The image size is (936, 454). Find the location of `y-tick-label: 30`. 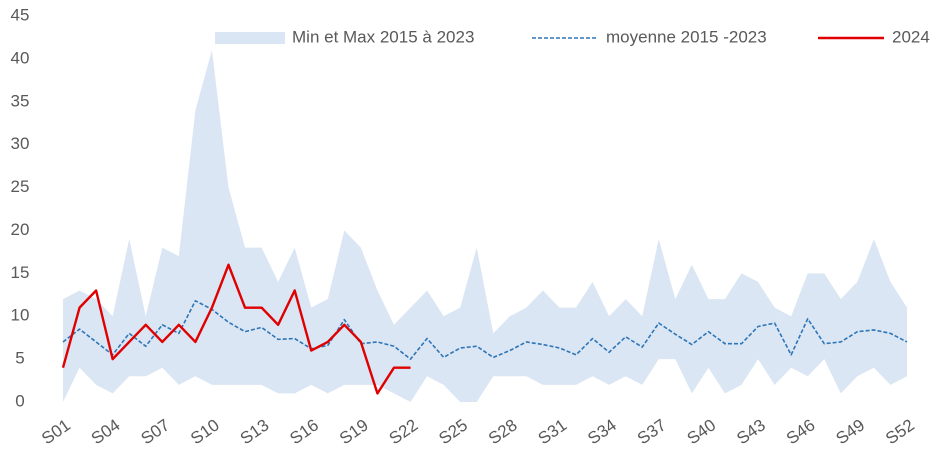

y-tick-label: 30 is located at coordinates (20, 143).